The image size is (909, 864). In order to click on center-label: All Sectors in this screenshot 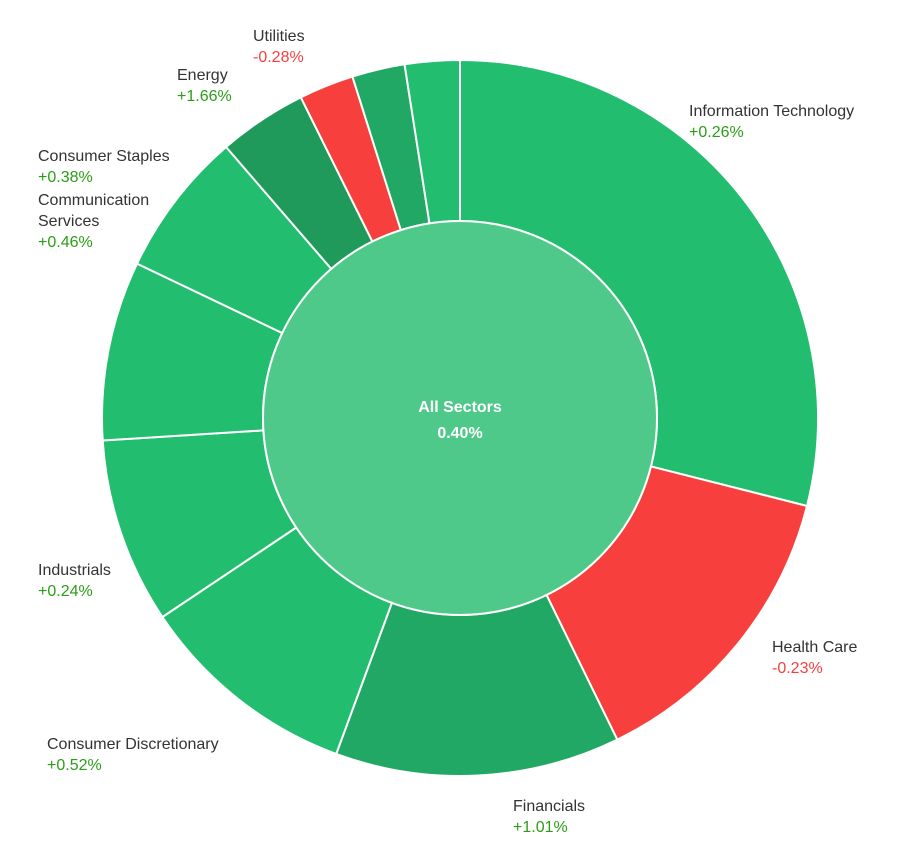, I will do `click(460, 407)`.